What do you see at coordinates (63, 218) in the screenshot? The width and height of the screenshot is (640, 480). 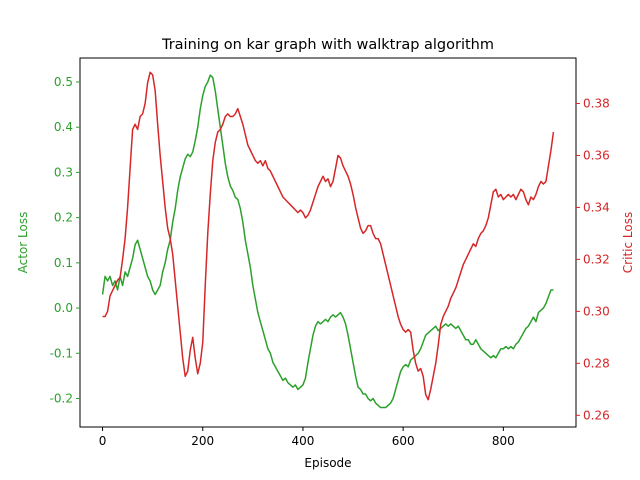 I see `y-left-tick-label: 0.2` at bounding box center [63, 218].